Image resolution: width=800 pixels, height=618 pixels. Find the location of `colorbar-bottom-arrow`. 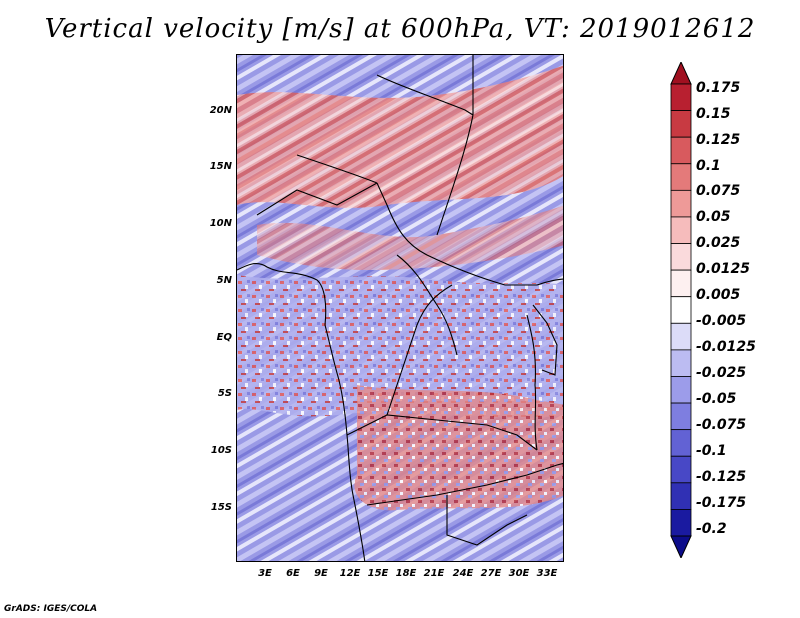

colorbar-bottom-arrow is located at coordinates (681, 546).